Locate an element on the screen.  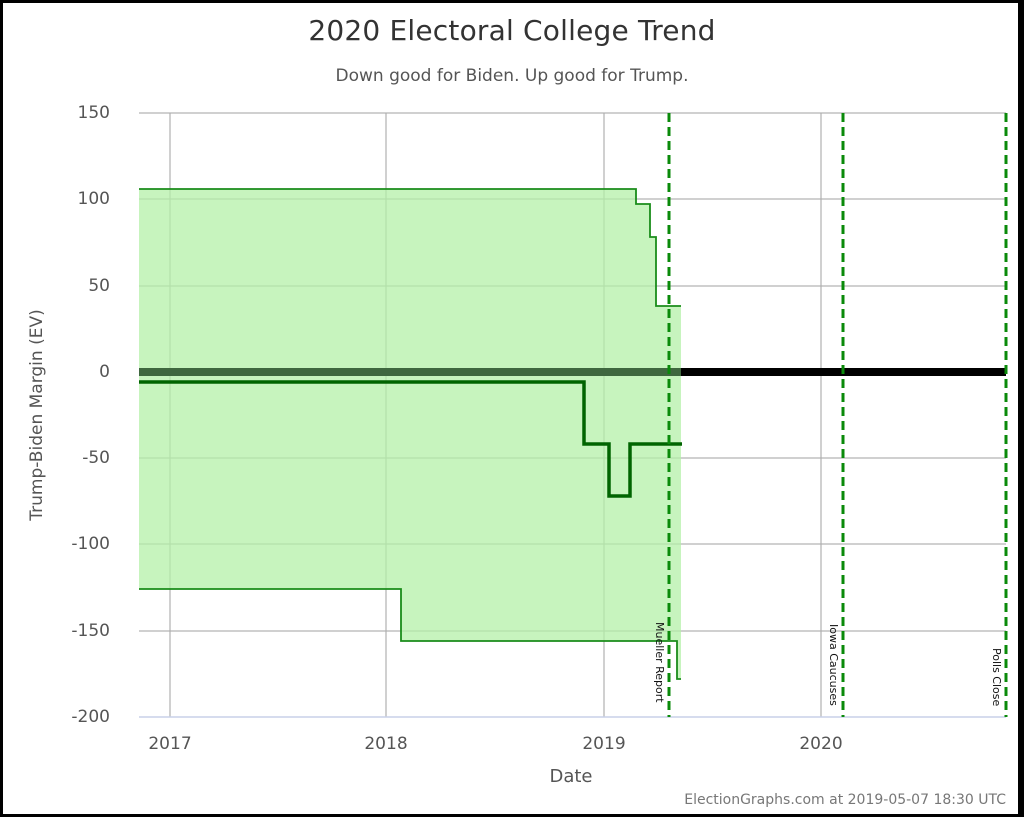
y-tick-label: -150 is located at coordinates (90, 631).